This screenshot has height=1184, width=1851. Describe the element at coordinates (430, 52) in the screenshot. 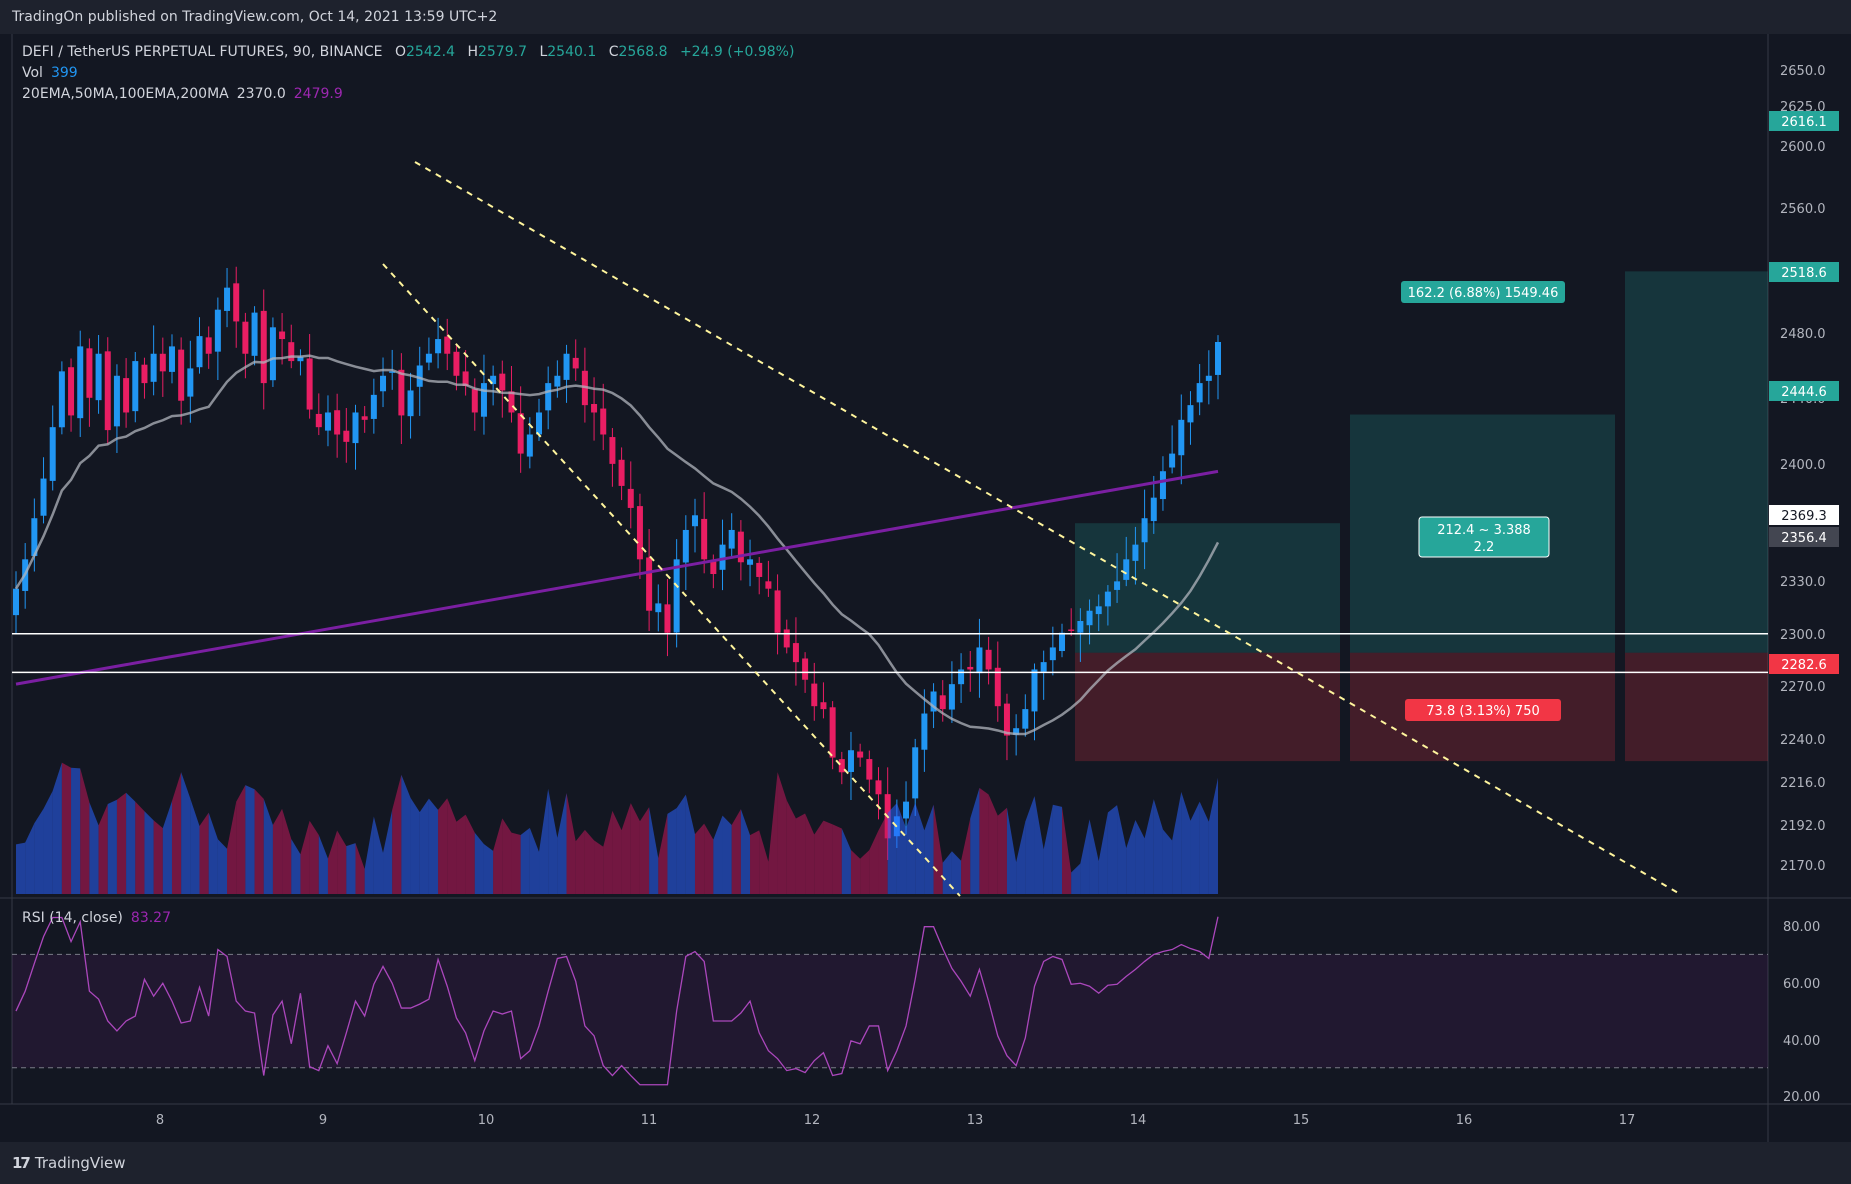

I see `open-value: 2542.4` at that location.